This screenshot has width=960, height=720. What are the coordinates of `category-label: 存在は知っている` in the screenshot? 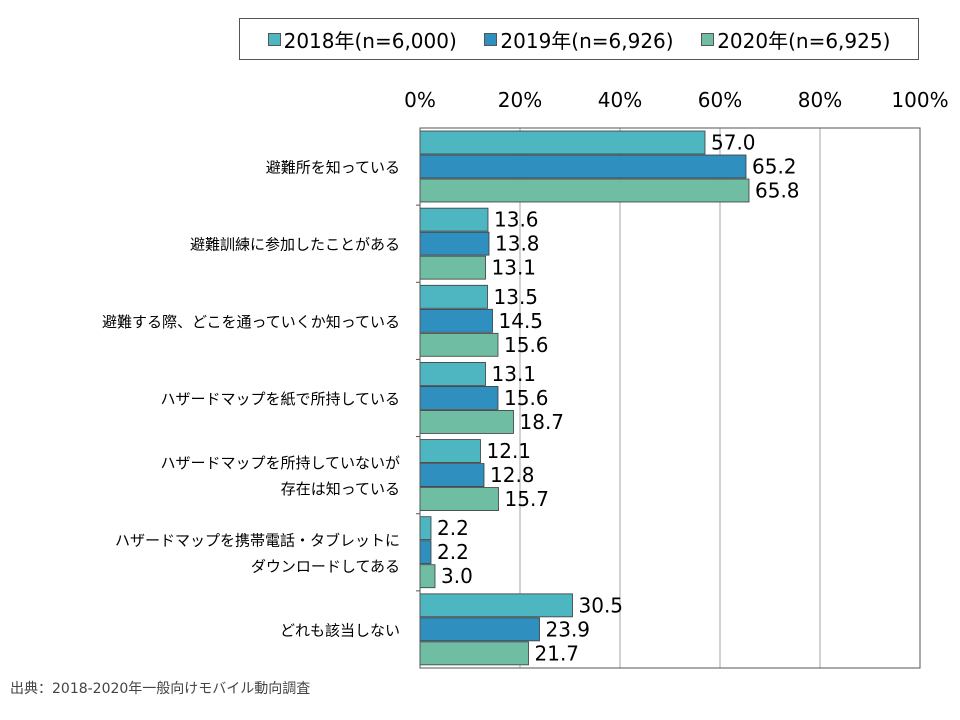 It's located at (340, 489).